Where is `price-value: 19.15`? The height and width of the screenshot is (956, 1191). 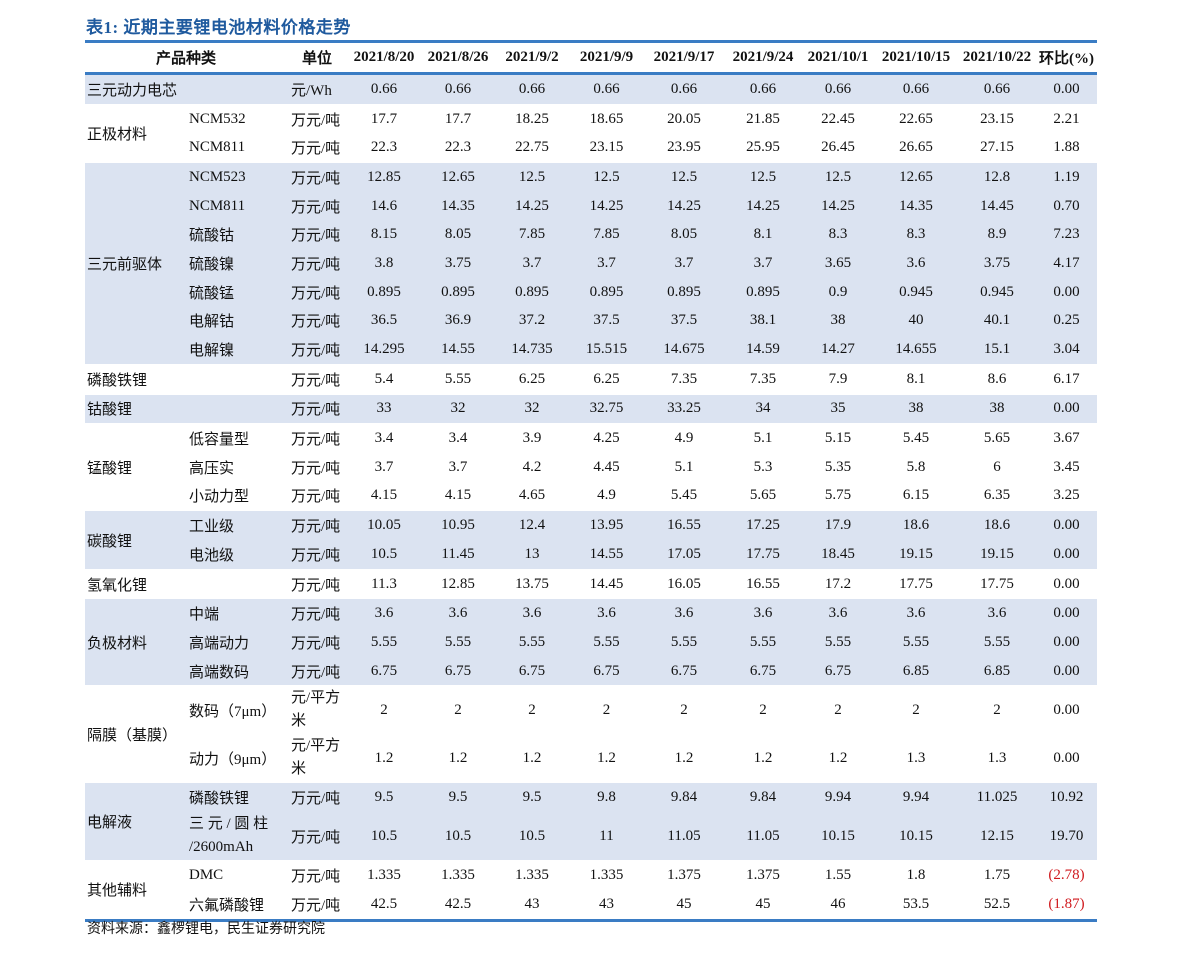
price-value: 19.15 is located at coordinates (916, 555).